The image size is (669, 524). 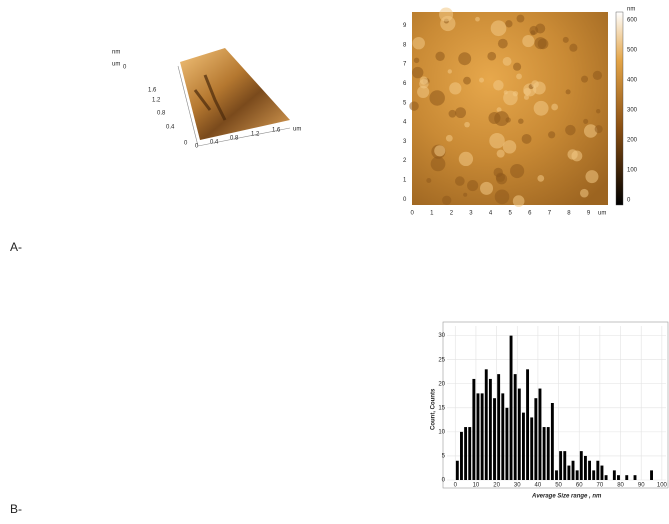 What do you see at coordinates (214, 143) in the screenshot?
I see `axis-tick: 0.4` at bounding box center [214, 143].